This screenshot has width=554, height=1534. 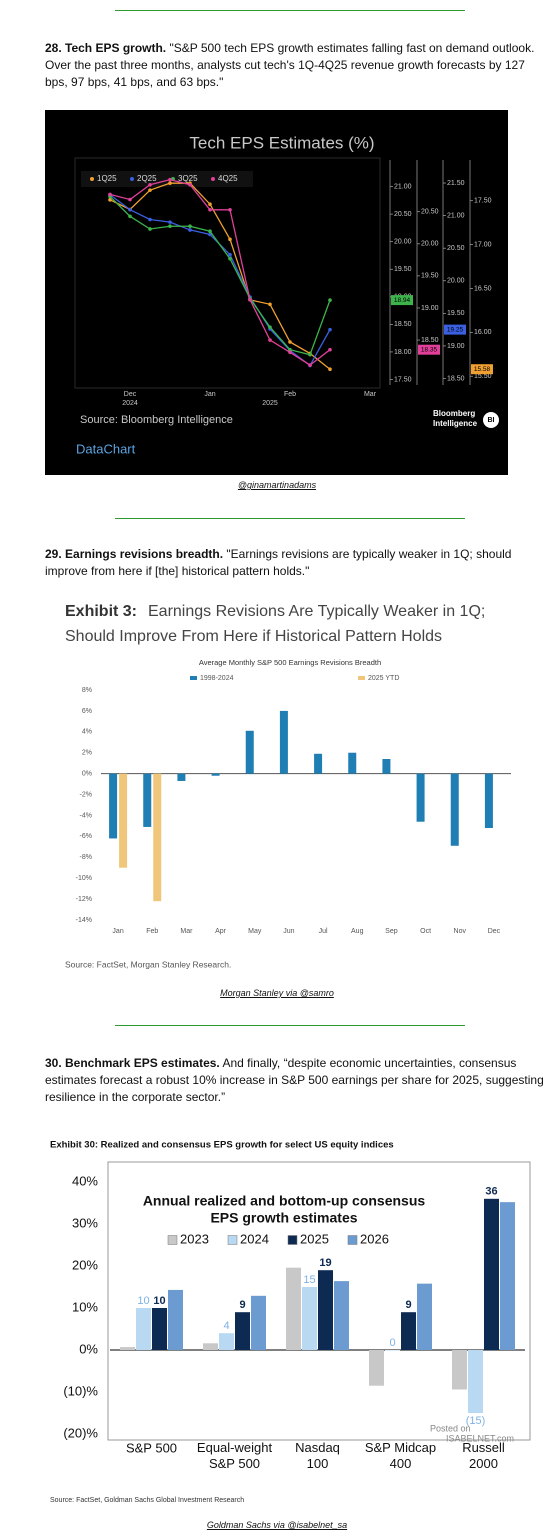 What do you see at coordinates (226, 1326) in the screenshot?
I see `value-label: 4` at bounding box center [226, 1326].